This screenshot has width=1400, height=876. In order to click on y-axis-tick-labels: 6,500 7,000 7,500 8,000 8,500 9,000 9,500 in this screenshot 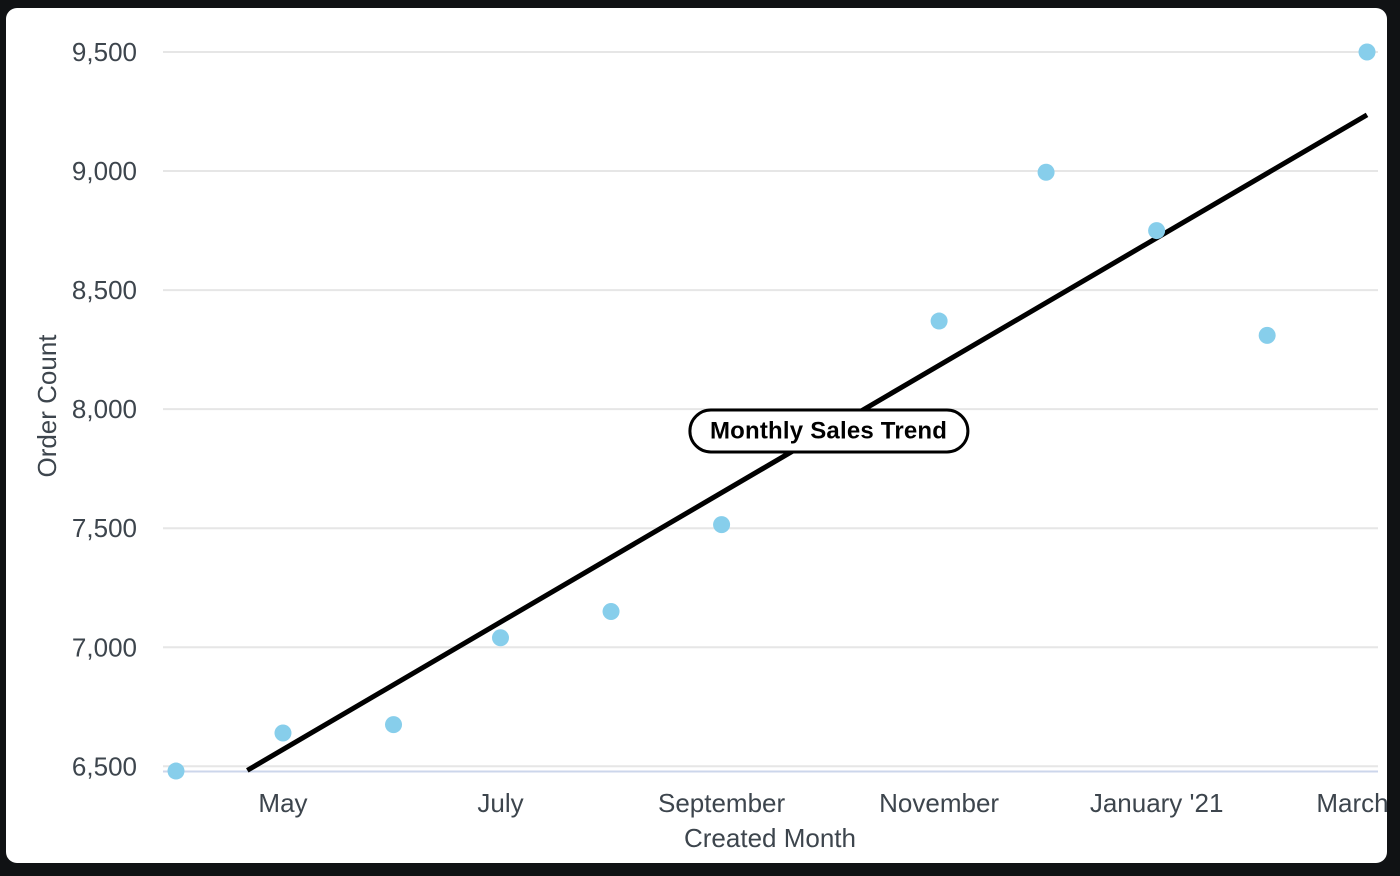, I will do `click(104, 409)`.